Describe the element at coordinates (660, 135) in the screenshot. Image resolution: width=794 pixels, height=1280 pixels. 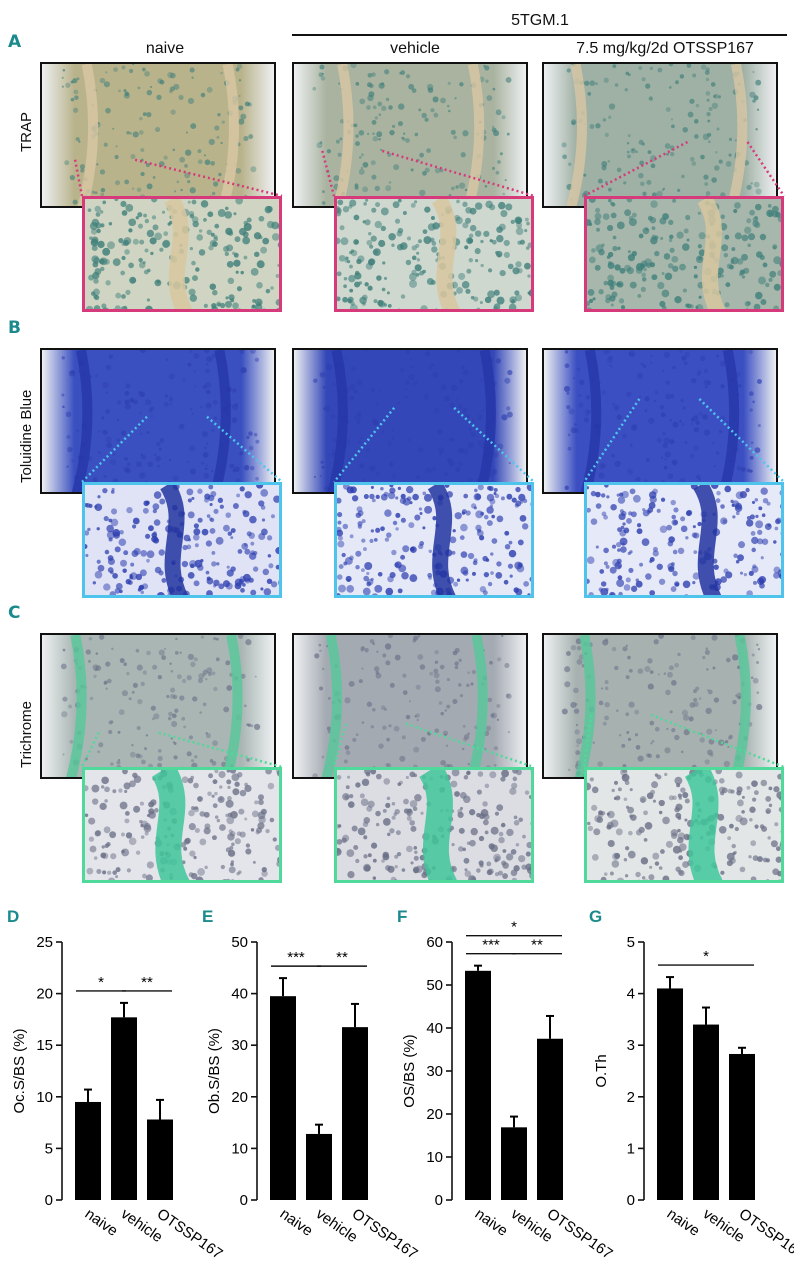
I see `micrograph-trap-otssp167` at that location.